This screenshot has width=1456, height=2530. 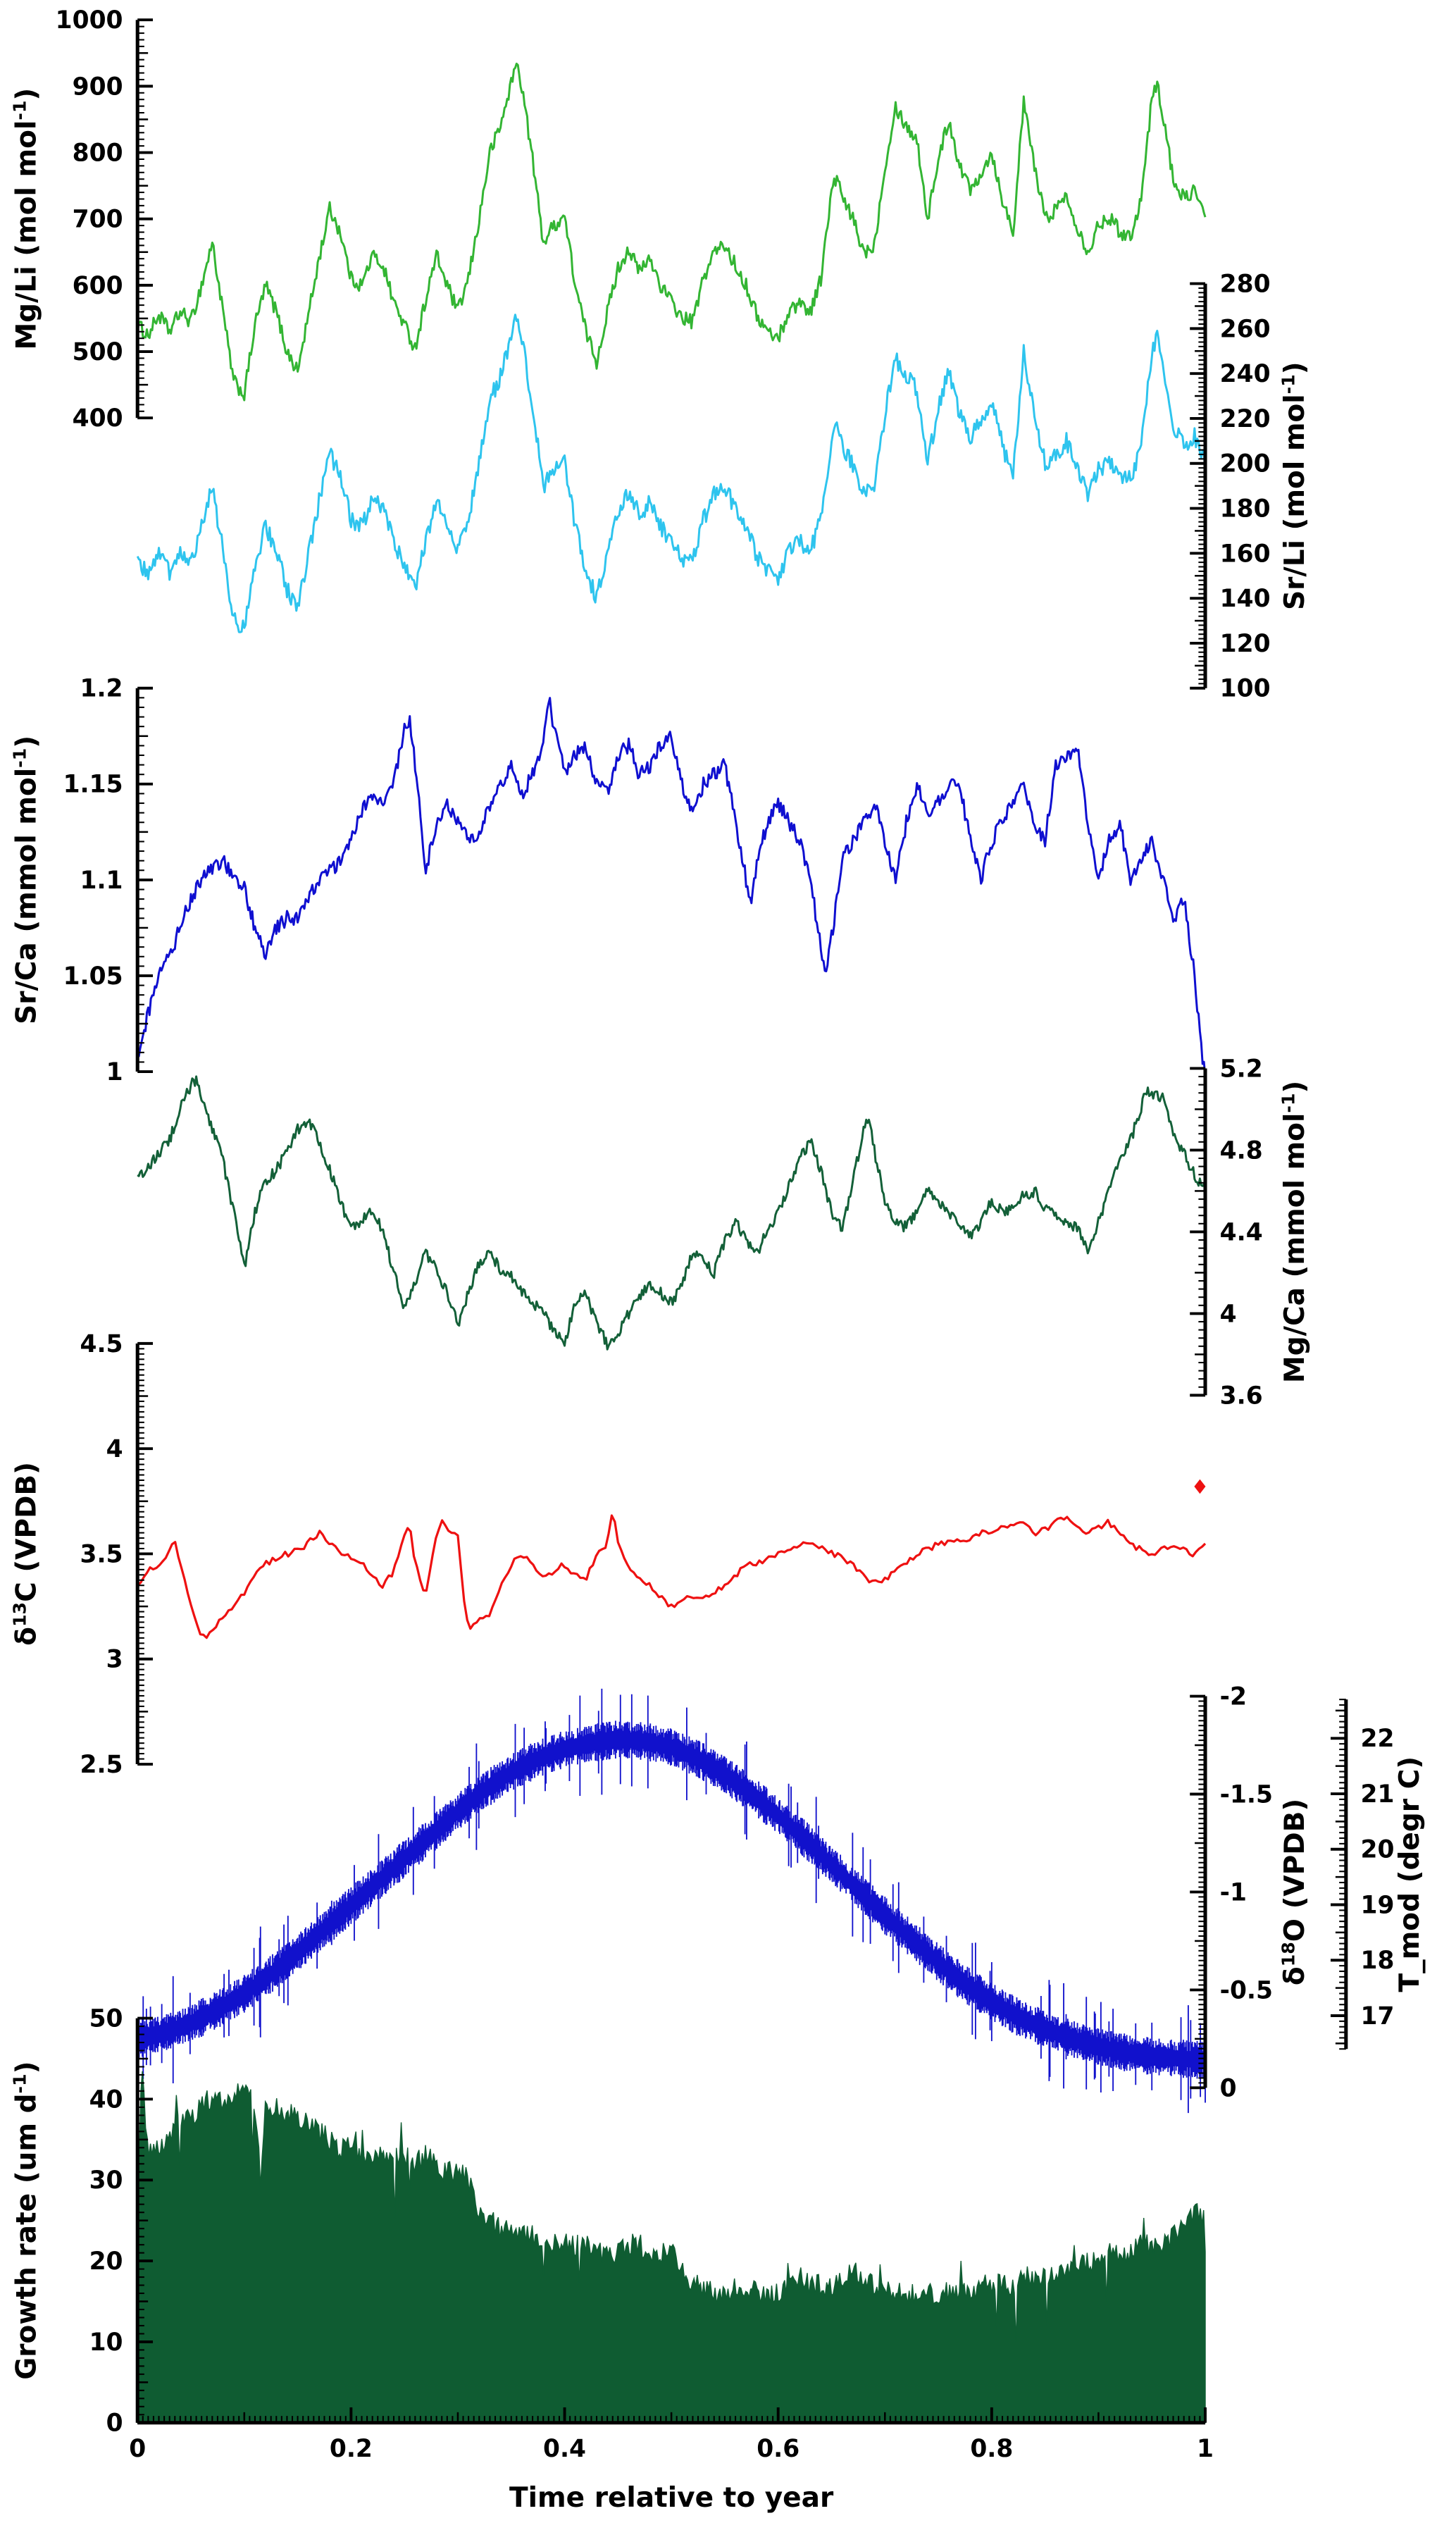 What do you see at coordinates (26, 219) in the screenshot?
I see `axis-title-mg_li: Mg/Li (mol mol-1)` at bounding box center [26, 219].